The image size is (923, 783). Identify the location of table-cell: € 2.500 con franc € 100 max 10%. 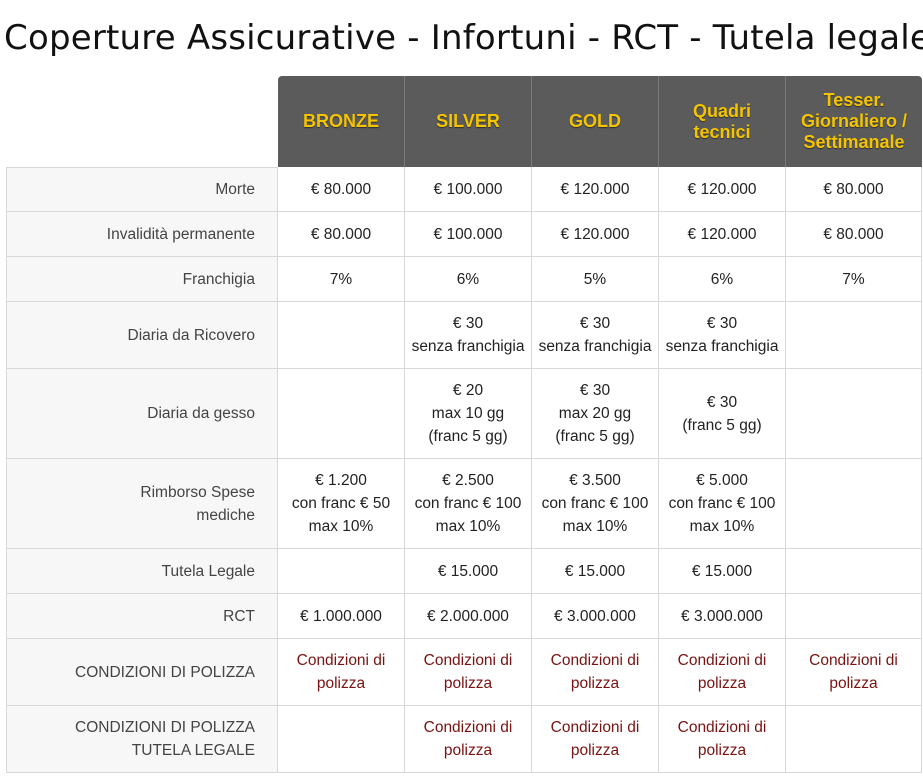
(468, 504).